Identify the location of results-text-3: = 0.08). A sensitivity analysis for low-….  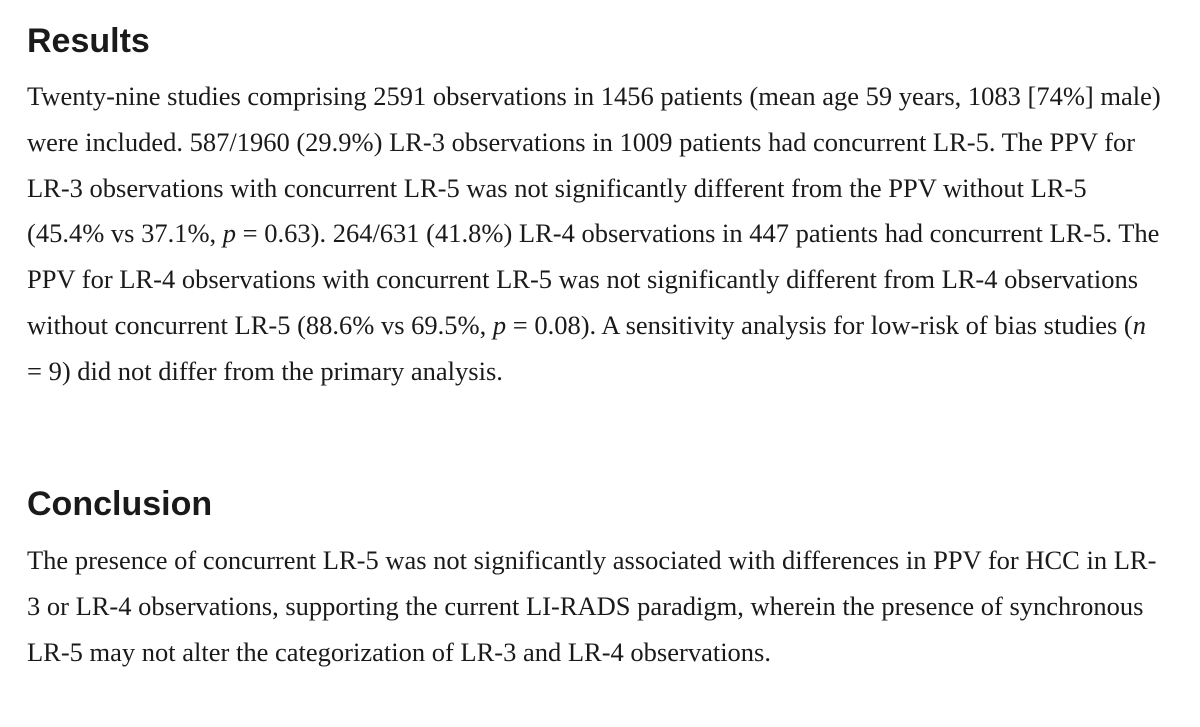
(819, 324).